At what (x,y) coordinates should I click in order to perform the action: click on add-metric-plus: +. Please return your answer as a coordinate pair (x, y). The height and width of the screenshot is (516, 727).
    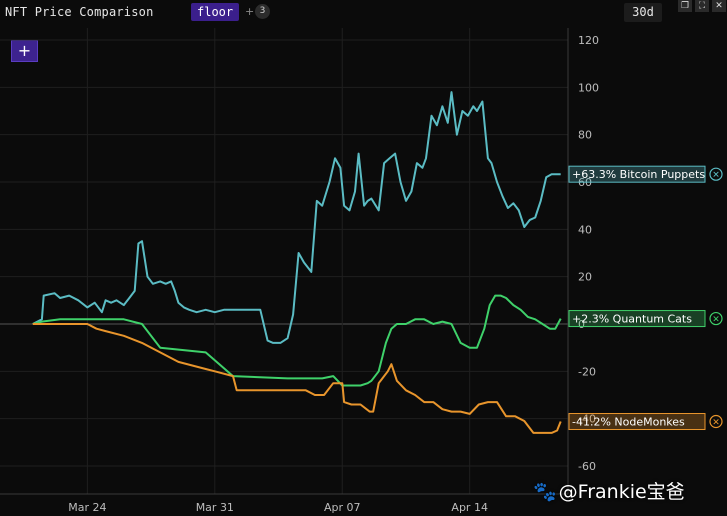
    Looking at the image, I should click on (250, 11).